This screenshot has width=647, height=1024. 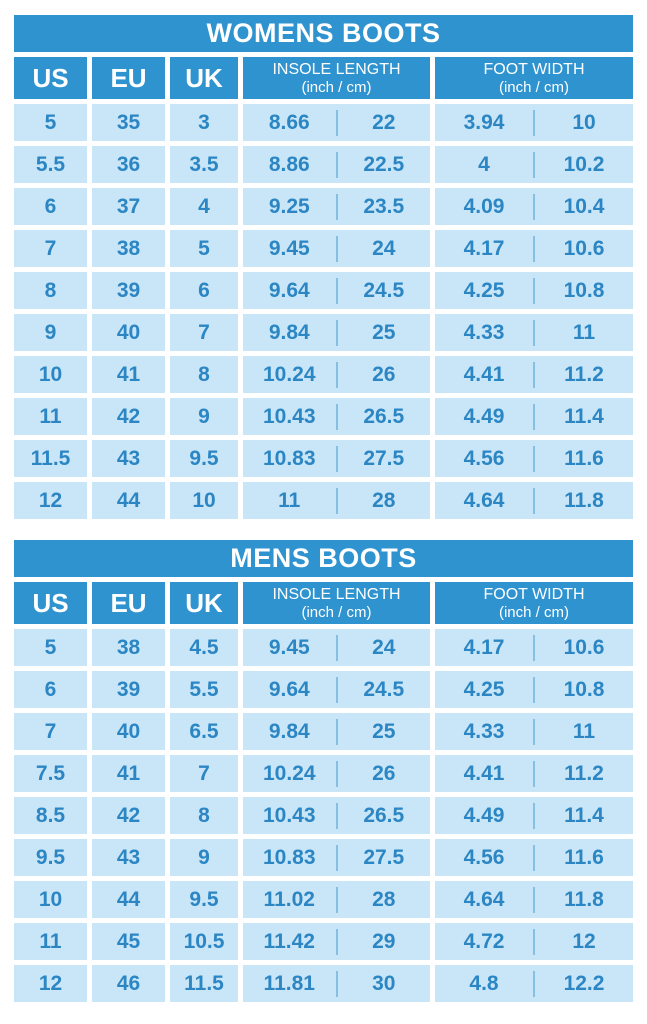 What do you see at coordinates (128, 647) in the screenshot?
I see `eu-size-cell: 38` at bounding box center [128, 647].